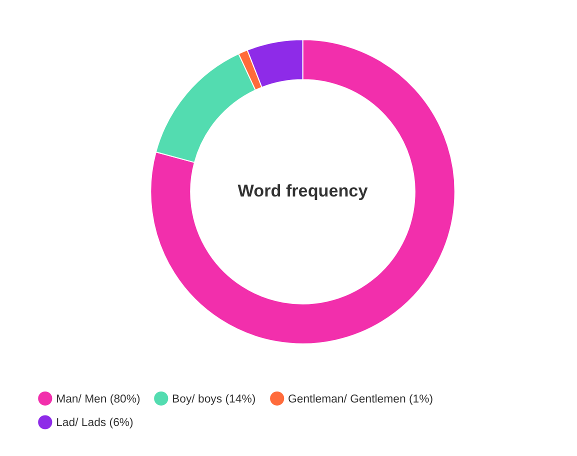  Describe the element at coordinates (361, 399) in the screenshot. I see `legend-label: Gentleman/ Gentlemen (1%)` at that location.